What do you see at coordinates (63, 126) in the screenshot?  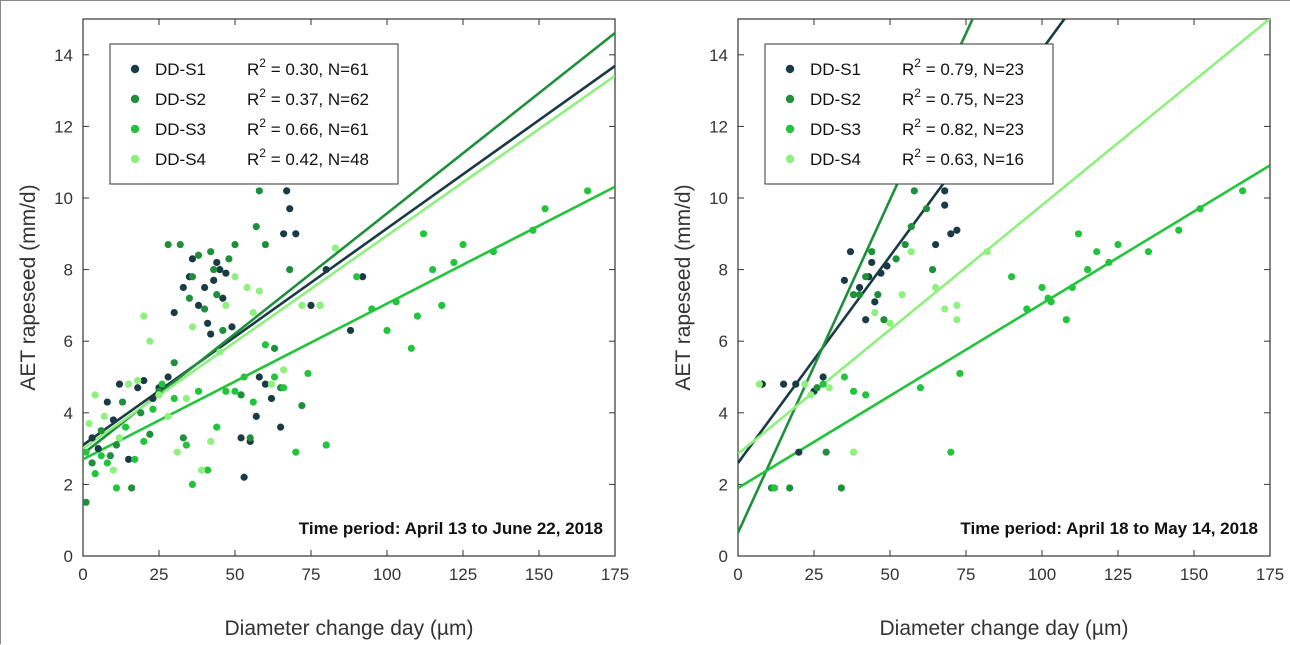 I see `y-tick-label: 12` at bounding box center [63, 126].